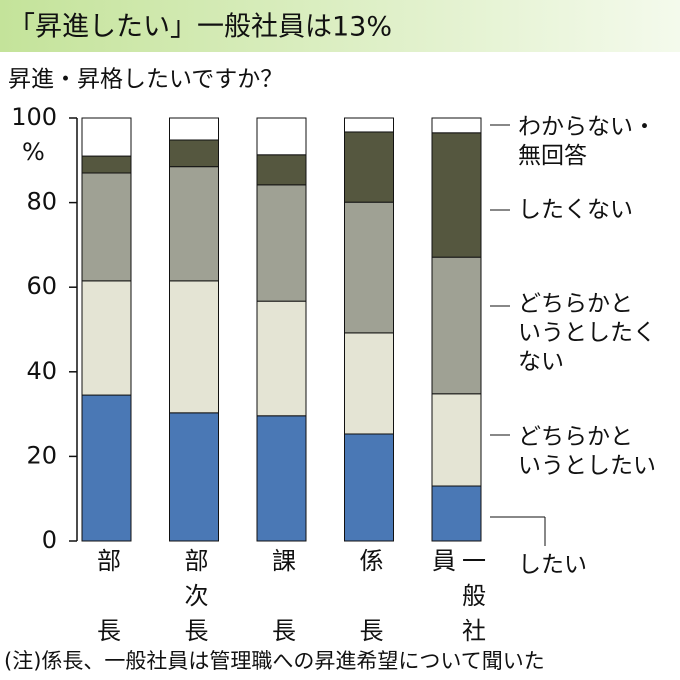  I want to click on legend-label: したい, so click(552, 564).